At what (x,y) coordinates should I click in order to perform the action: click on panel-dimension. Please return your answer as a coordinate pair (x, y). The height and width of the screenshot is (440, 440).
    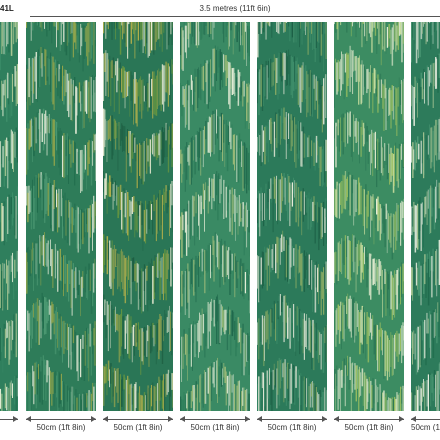
    Looking at the image, I should click on (9, 425).